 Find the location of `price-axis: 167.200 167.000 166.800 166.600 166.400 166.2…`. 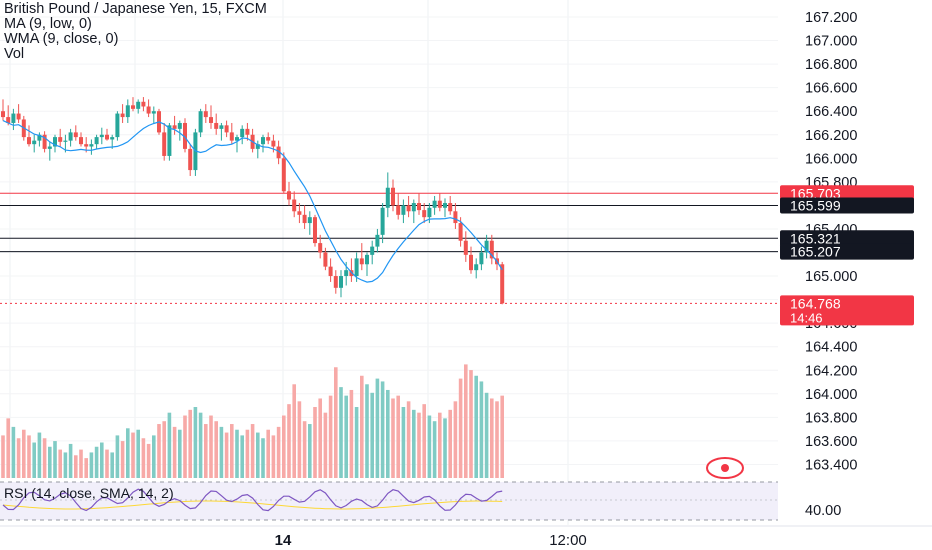

price-axis: 167.200 167.000 166.800 166.600 166.400 166.2… is located at coordinates (831, 241).